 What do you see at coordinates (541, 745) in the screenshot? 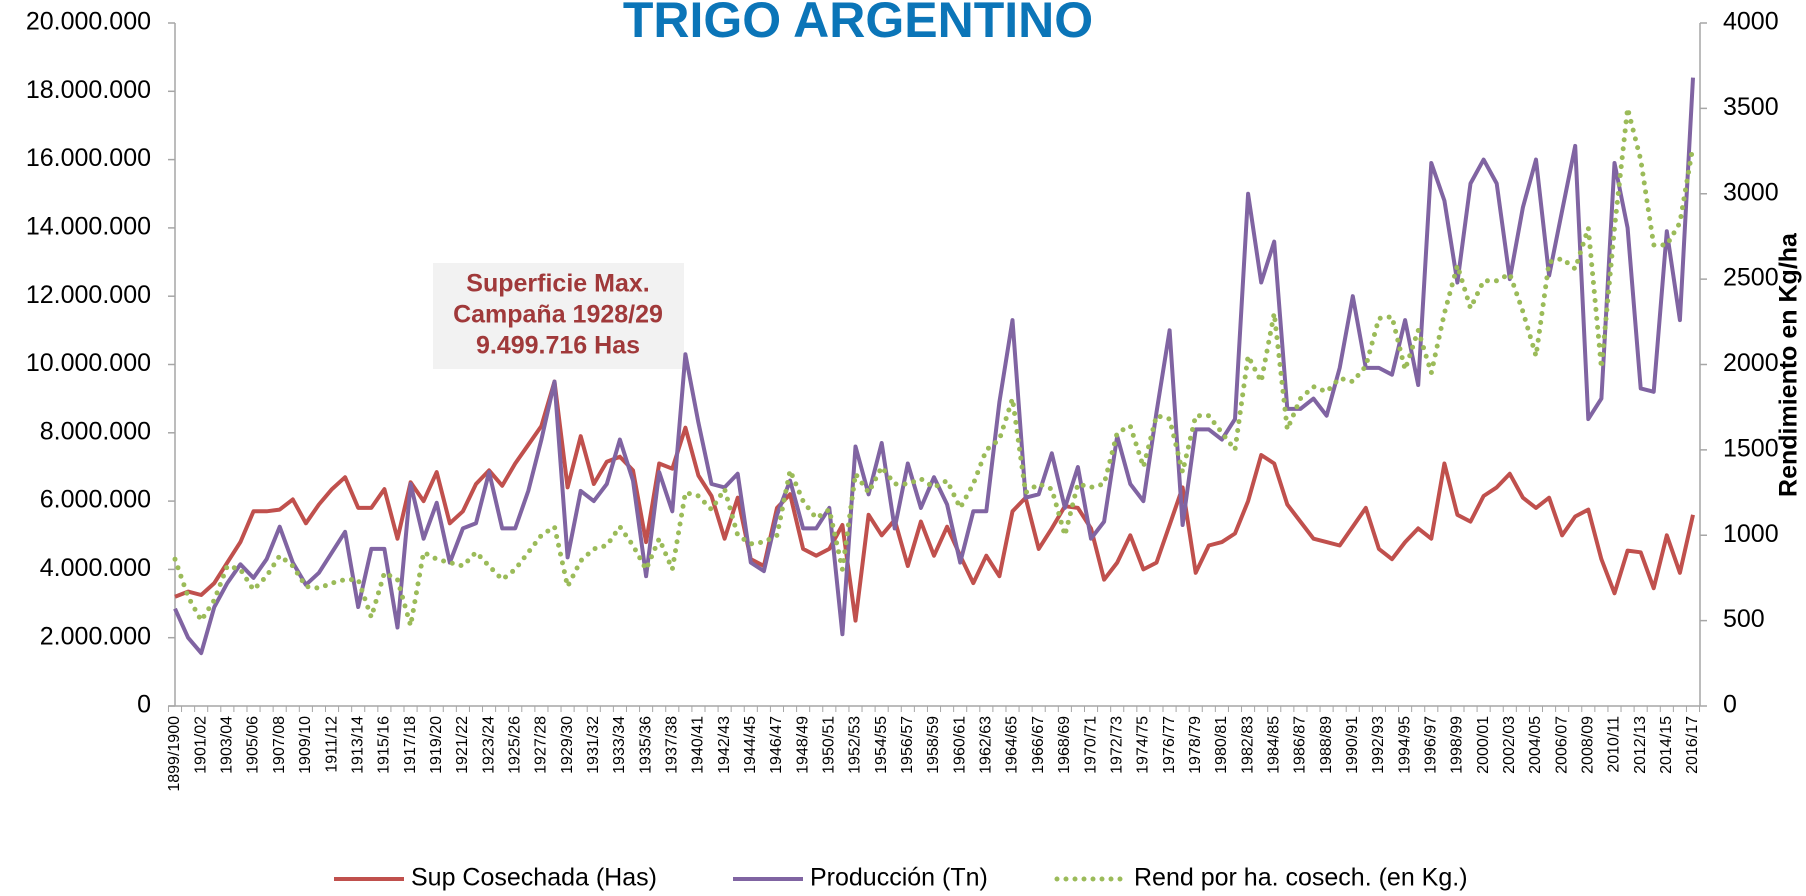
I see `x-tick-label: 1927/28` at bounding box center [541, 745].